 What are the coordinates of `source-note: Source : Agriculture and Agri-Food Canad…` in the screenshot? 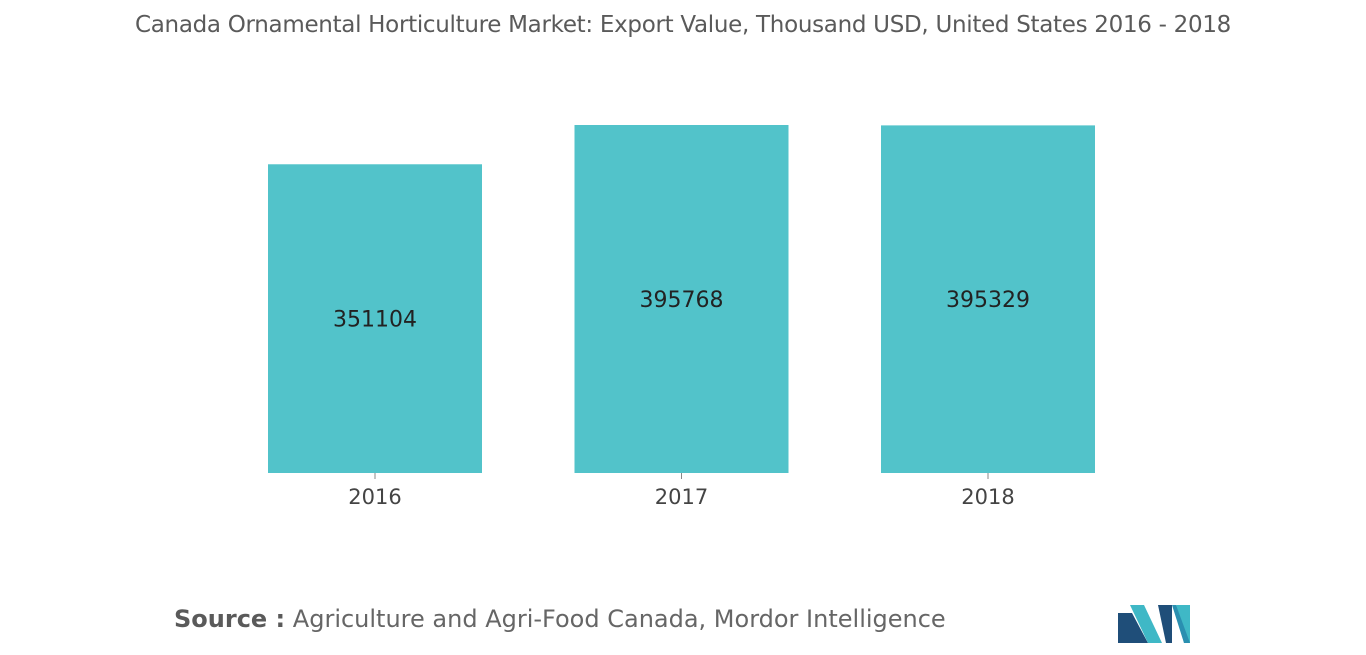 It's located at (560, 619).